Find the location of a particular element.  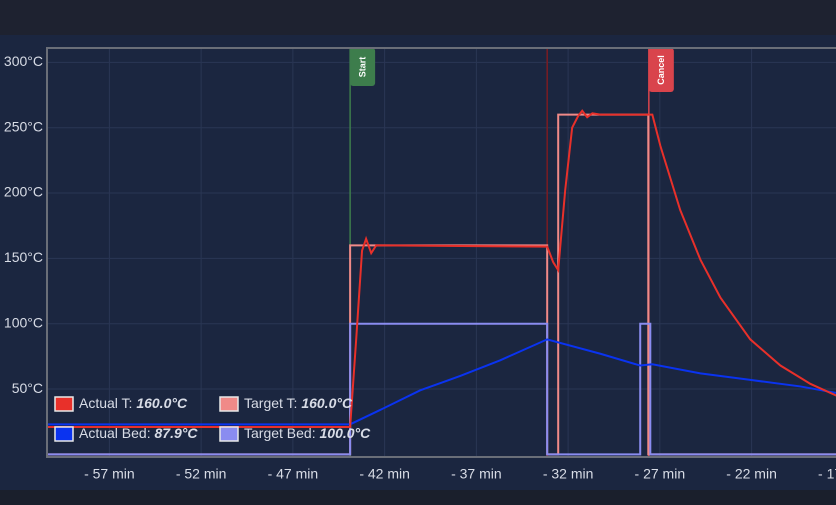

x-tick-label: - 57 min is located at coordinates (109, 474).